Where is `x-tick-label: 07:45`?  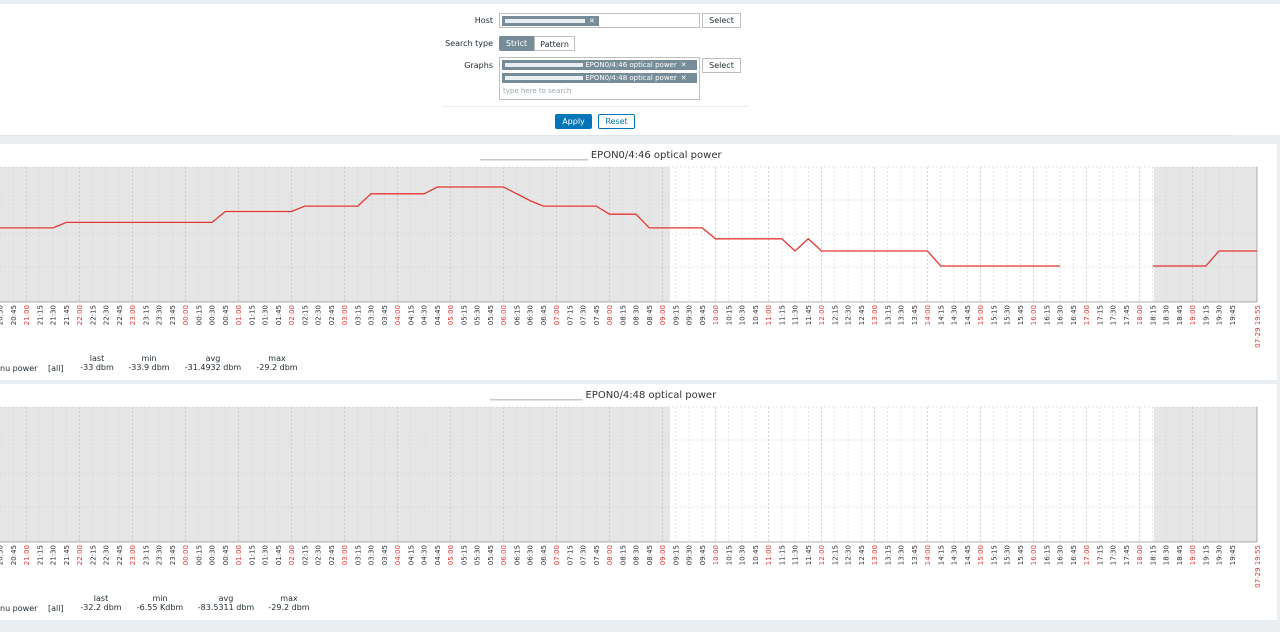
x-tick-label: 07:45 is located at coordinates (597, 555).